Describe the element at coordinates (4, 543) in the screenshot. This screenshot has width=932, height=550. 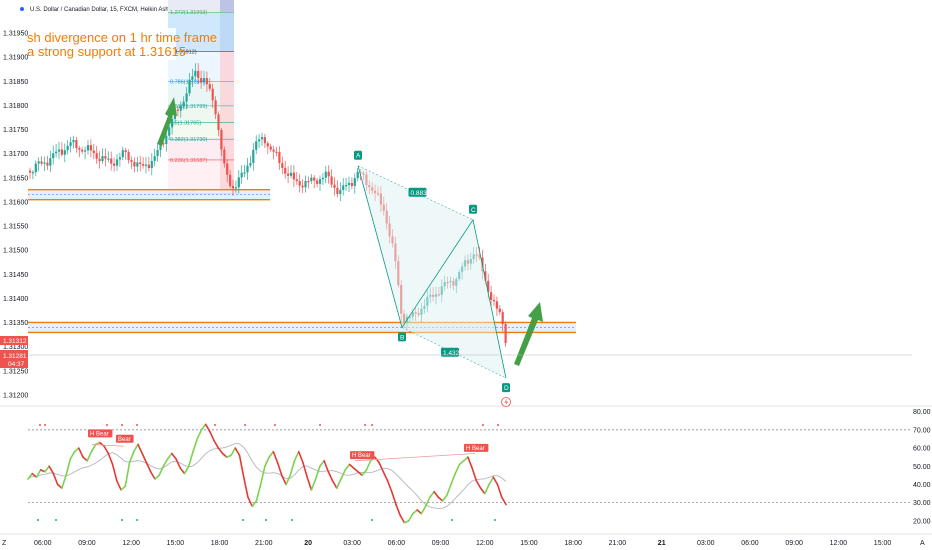
I see `timezone-icon: Z` at that location.